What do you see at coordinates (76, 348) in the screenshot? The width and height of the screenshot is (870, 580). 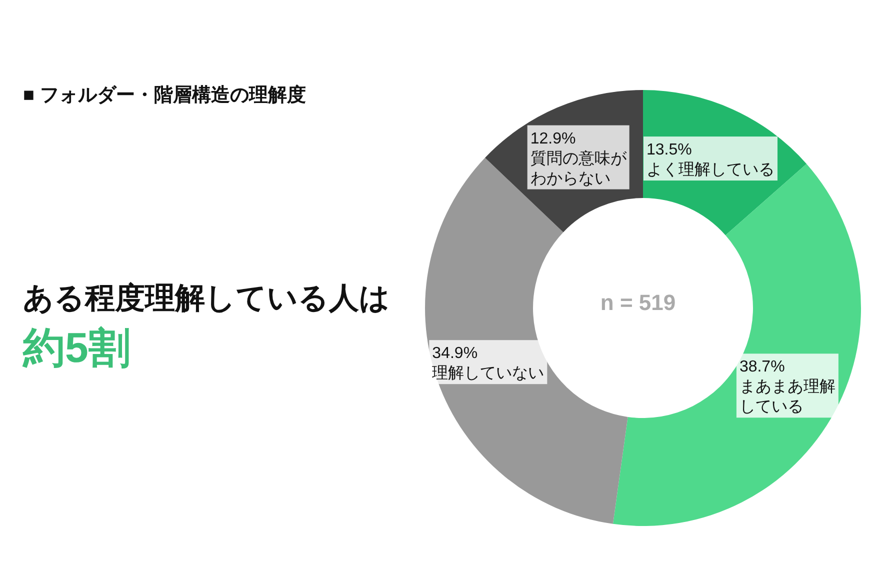 I see `text: 約5割` at bounding box center [76, 348].